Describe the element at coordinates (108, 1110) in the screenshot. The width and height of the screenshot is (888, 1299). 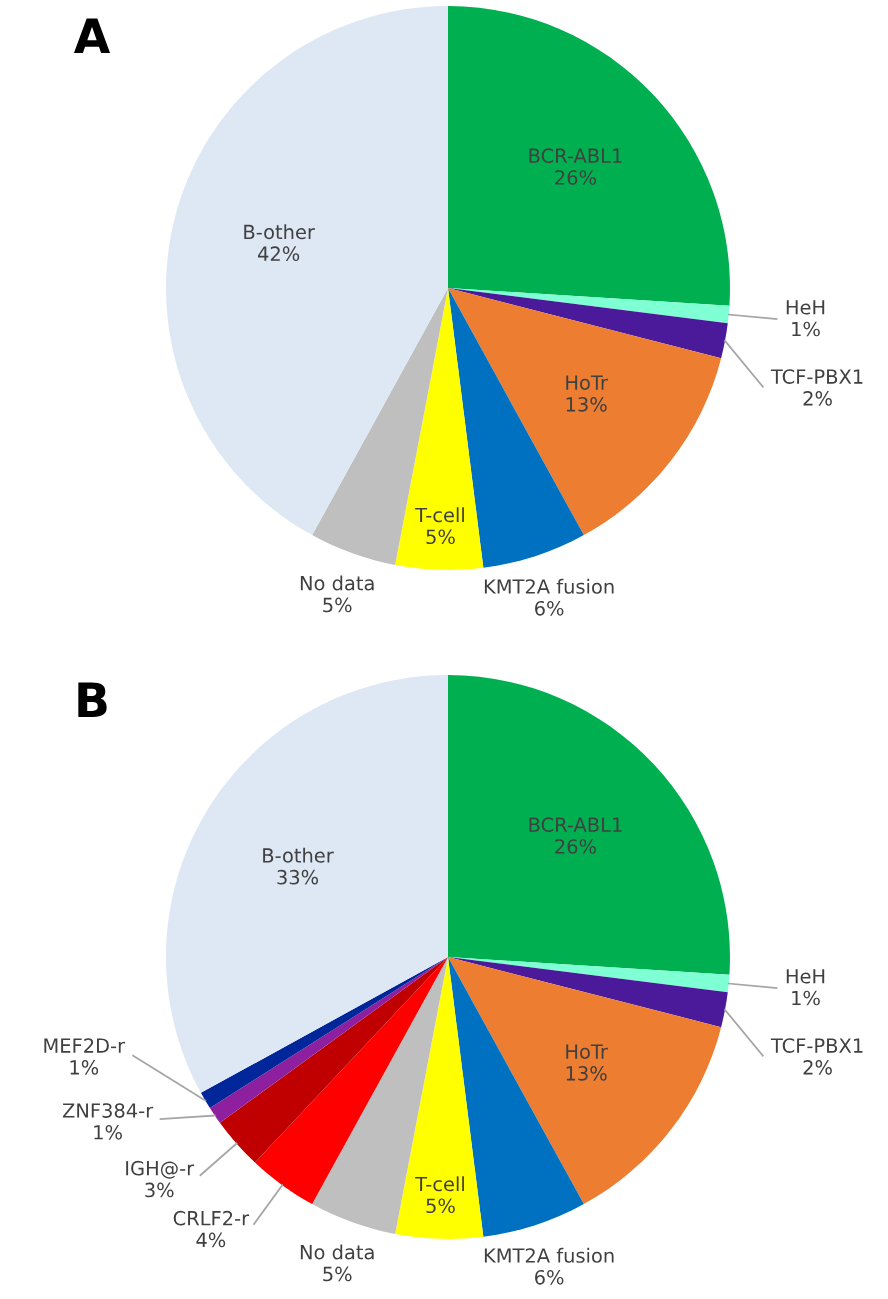
I see `slice-label: ZNF384-r` at that location.